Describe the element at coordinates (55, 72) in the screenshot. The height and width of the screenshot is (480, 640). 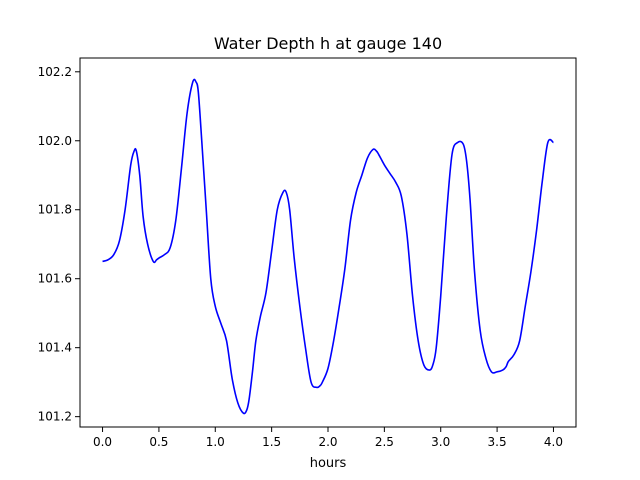
I see `y-tick-label: 102.2` at that location.